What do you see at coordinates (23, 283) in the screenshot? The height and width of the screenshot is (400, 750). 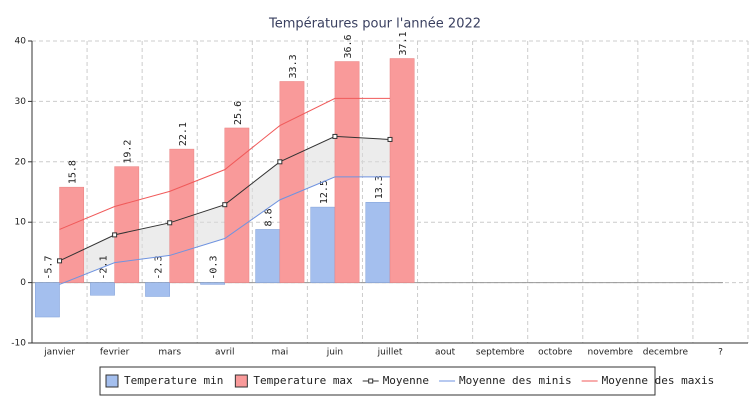 I see `y-tick-label: 0` at bounding box center [23, 283].